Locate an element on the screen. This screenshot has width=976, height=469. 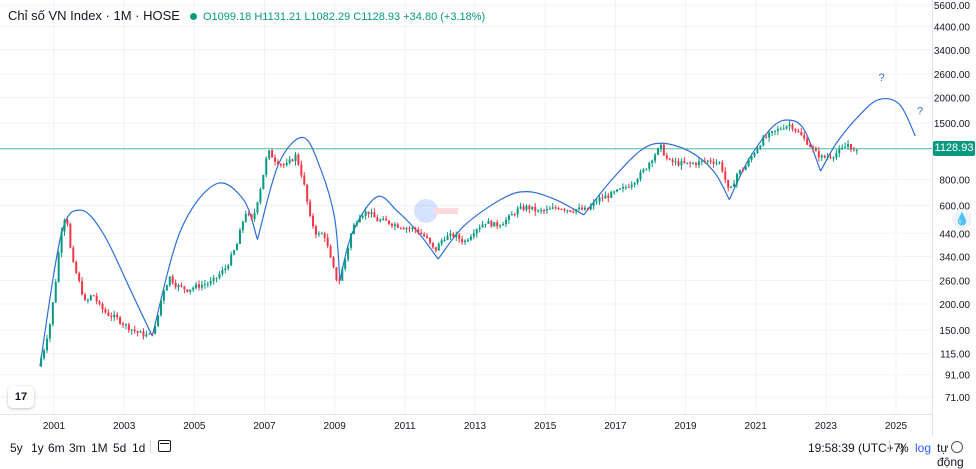
timeframe-1d: 1d is located at coordinates (139, 448).